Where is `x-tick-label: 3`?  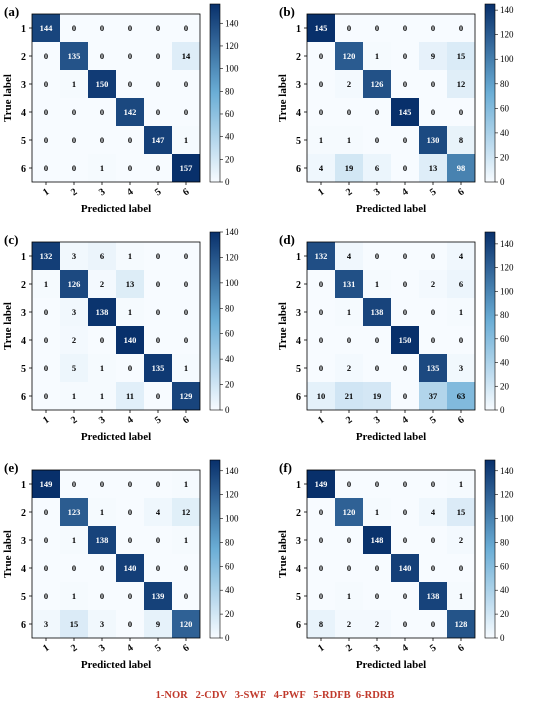
x-tick-label: 3 is located at coordinates (377, 420).